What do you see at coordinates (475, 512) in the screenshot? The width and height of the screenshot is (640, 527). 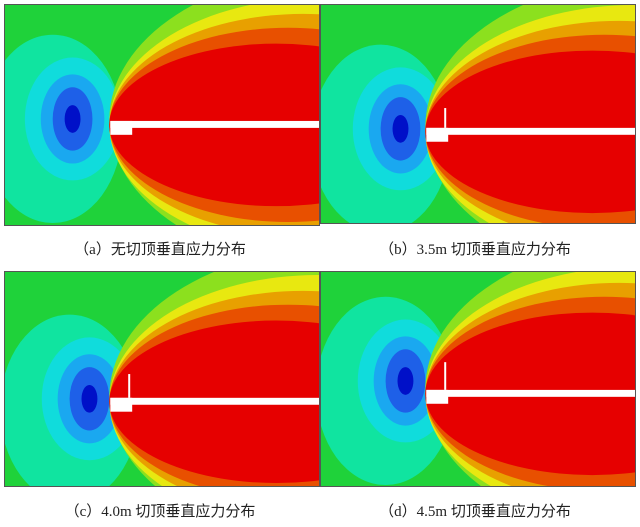 I see `caption-d: （d）4.5m 切顶垂直应力分布` at bounding box center [475, 512].